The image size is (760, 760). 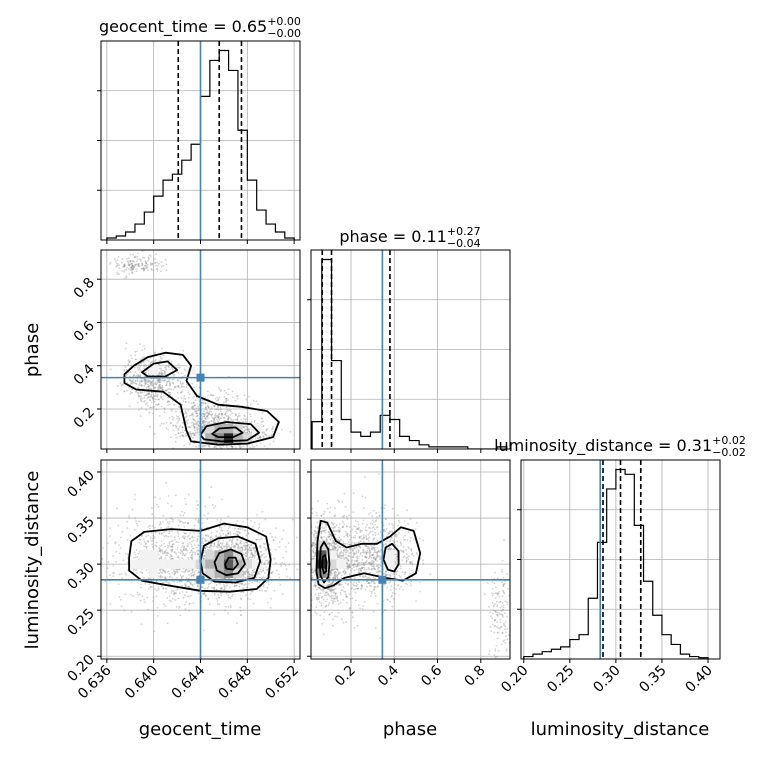 What do you see at coordinates (84, 374) in the screenshot?
I see `y-tick-label: 0.4` at bounding box center [84, 374].